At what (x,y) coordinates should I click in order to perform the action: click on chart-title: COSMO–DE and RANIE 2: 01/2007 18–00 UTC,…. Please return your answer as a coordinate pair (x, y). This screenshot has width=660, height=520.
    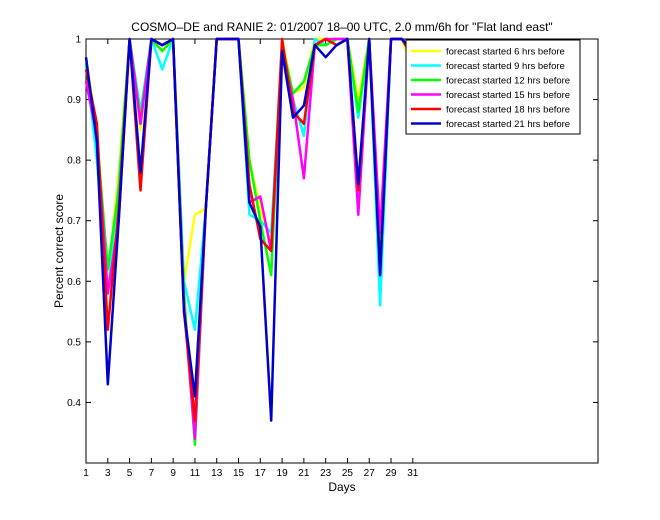
    Looking at the image, I should click on (341, 27).